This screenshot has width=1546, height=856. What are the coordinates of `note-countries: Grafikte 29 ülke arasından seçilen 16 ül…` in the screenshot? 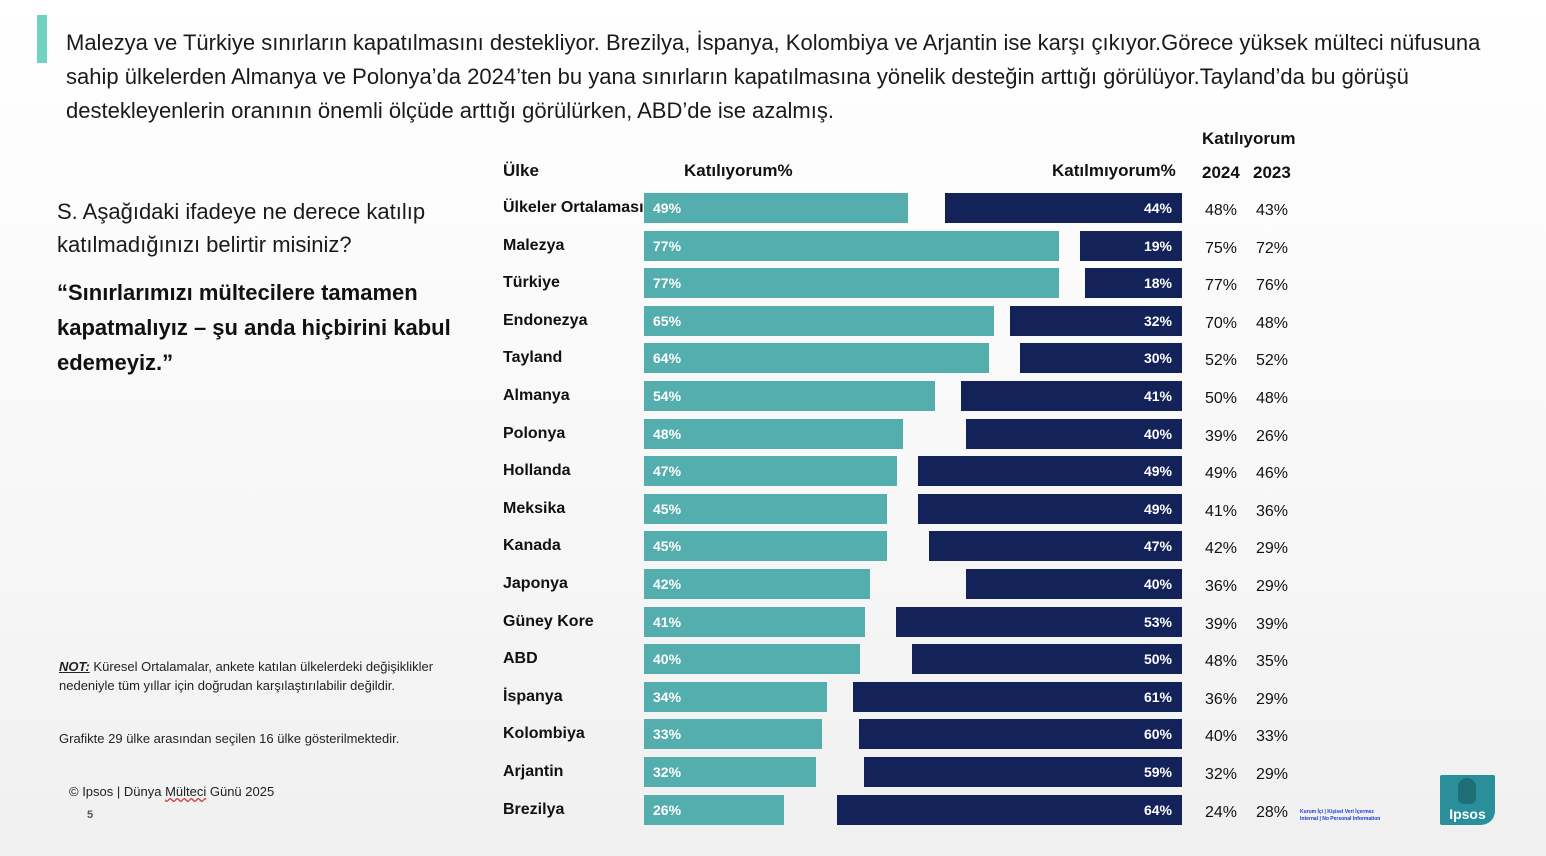 It's located at (229, 738).